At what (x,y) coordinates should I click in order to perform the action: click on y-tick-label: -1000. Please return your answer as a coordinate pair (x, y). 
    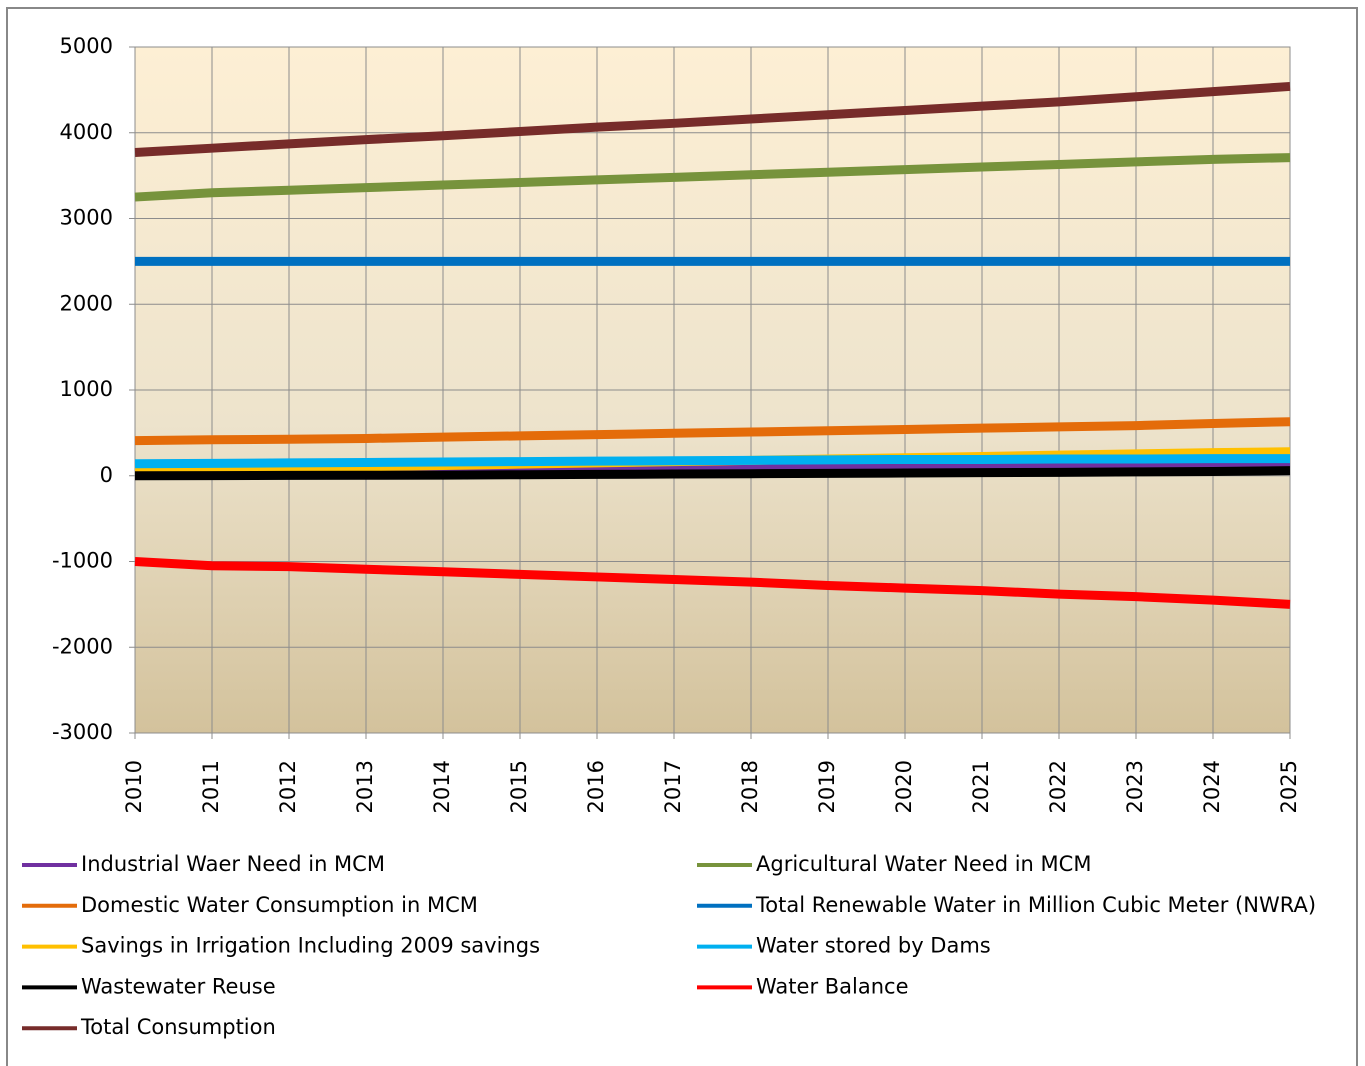
    Looking at the image, I should click on (82, 561).